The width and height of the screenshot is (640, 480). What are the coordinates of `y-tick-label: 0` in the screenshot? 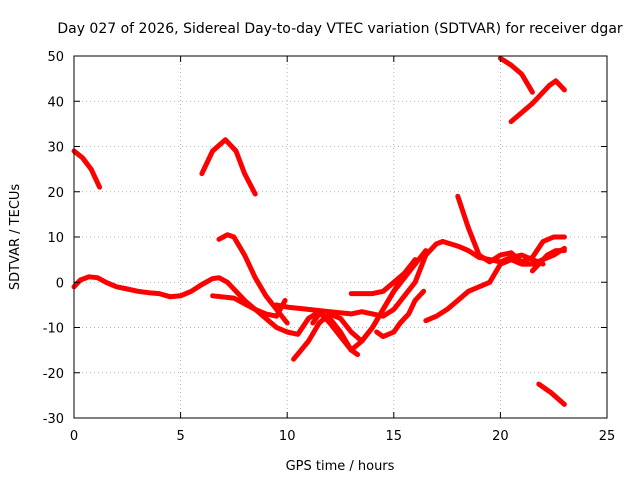 It's located at (60, 283).